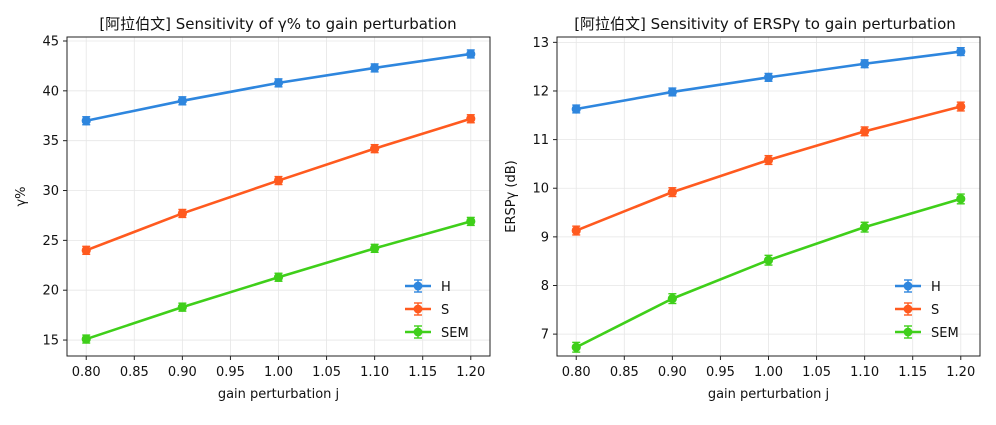 The image size is (996, 425). Describe the element at coordinates (50, 241) in the screenshot. I see `y-tick-label: 25` at that location.